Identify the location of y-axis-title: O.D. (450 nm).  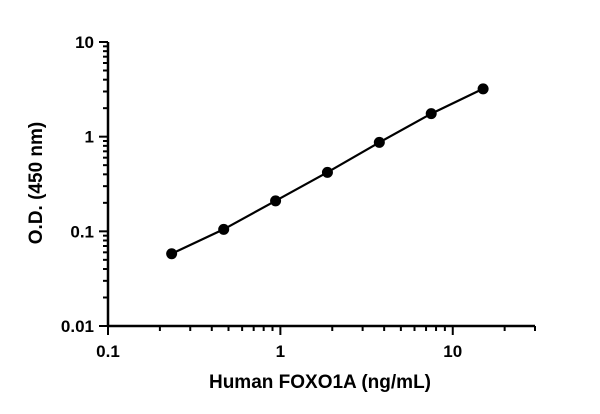
(36, 183).